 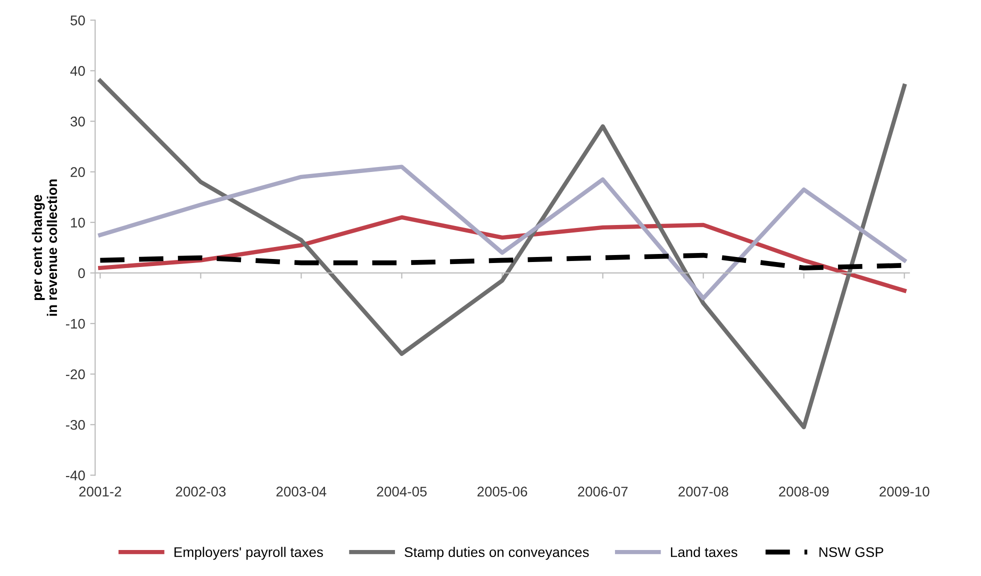 I want to click on legend-label: Land taxes, so click(x=704, y=552).